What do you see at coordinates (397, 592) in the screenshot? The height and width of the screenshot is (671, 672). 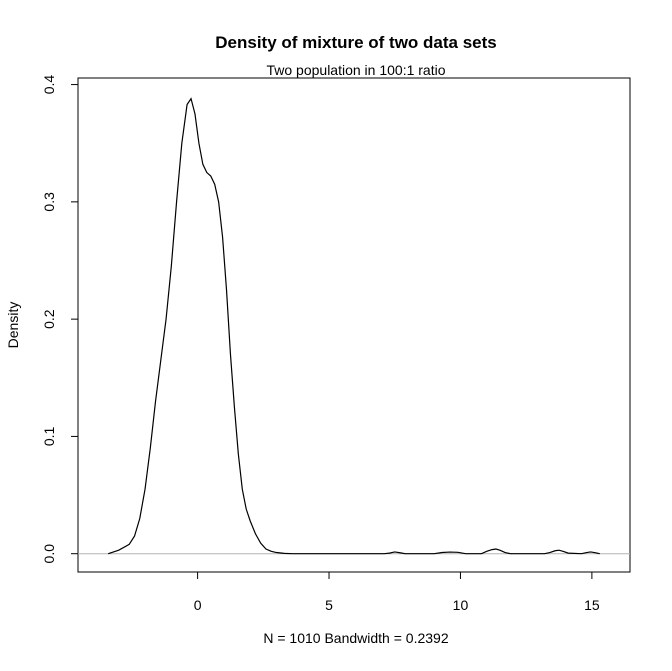 I see `x-axis: 0 5 10 15` at bounding box center [397, 592].